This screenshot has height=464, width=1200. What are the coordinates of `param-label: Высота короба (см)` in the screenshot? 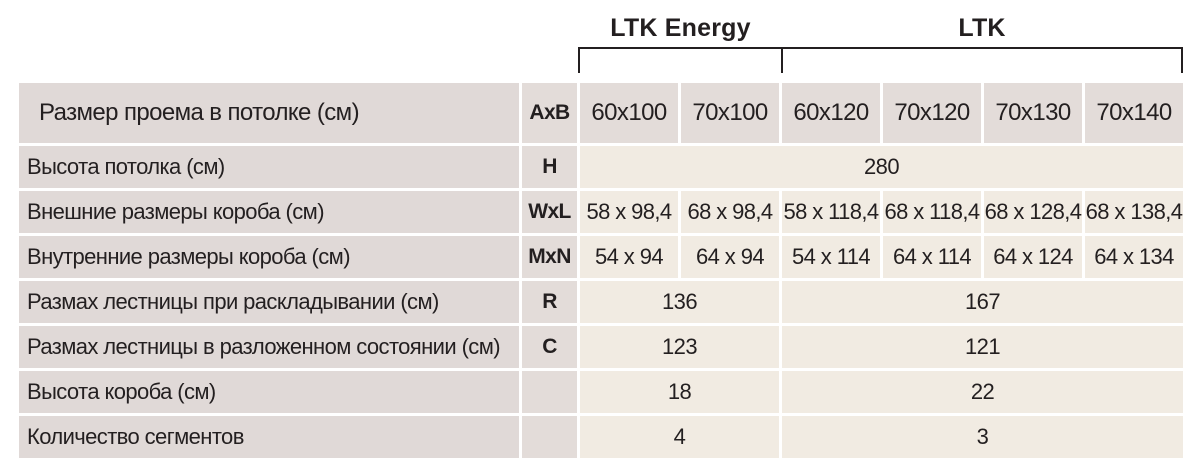 It's located at (269, 392).